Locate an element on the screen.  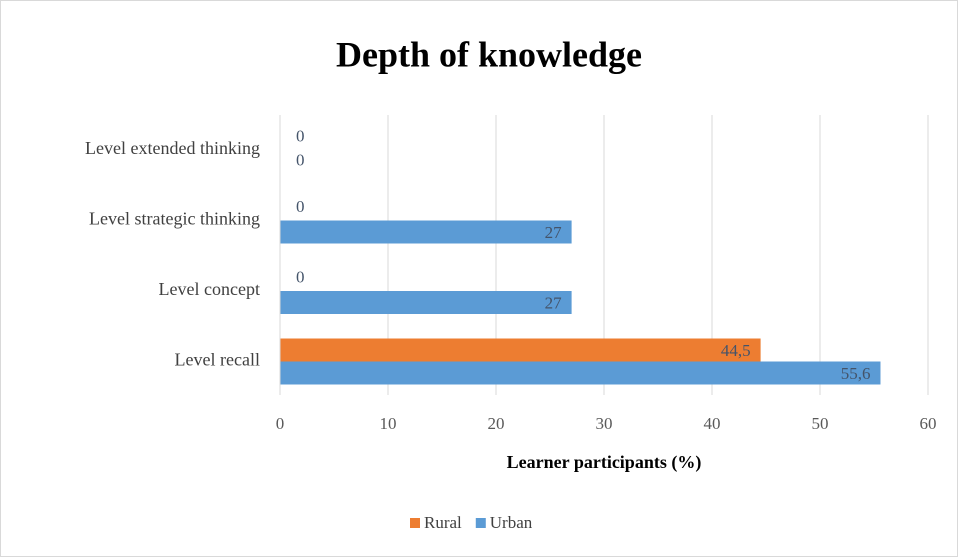
legend-label: Rural is located at coordinates (443, 522).